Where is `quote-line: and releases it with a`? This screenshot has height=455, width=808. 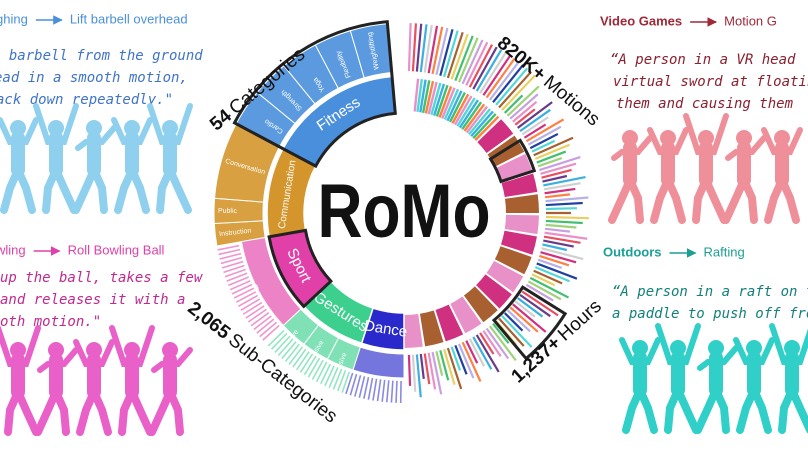
quote-line: and releases it with a is located at coordinates (92, 300).